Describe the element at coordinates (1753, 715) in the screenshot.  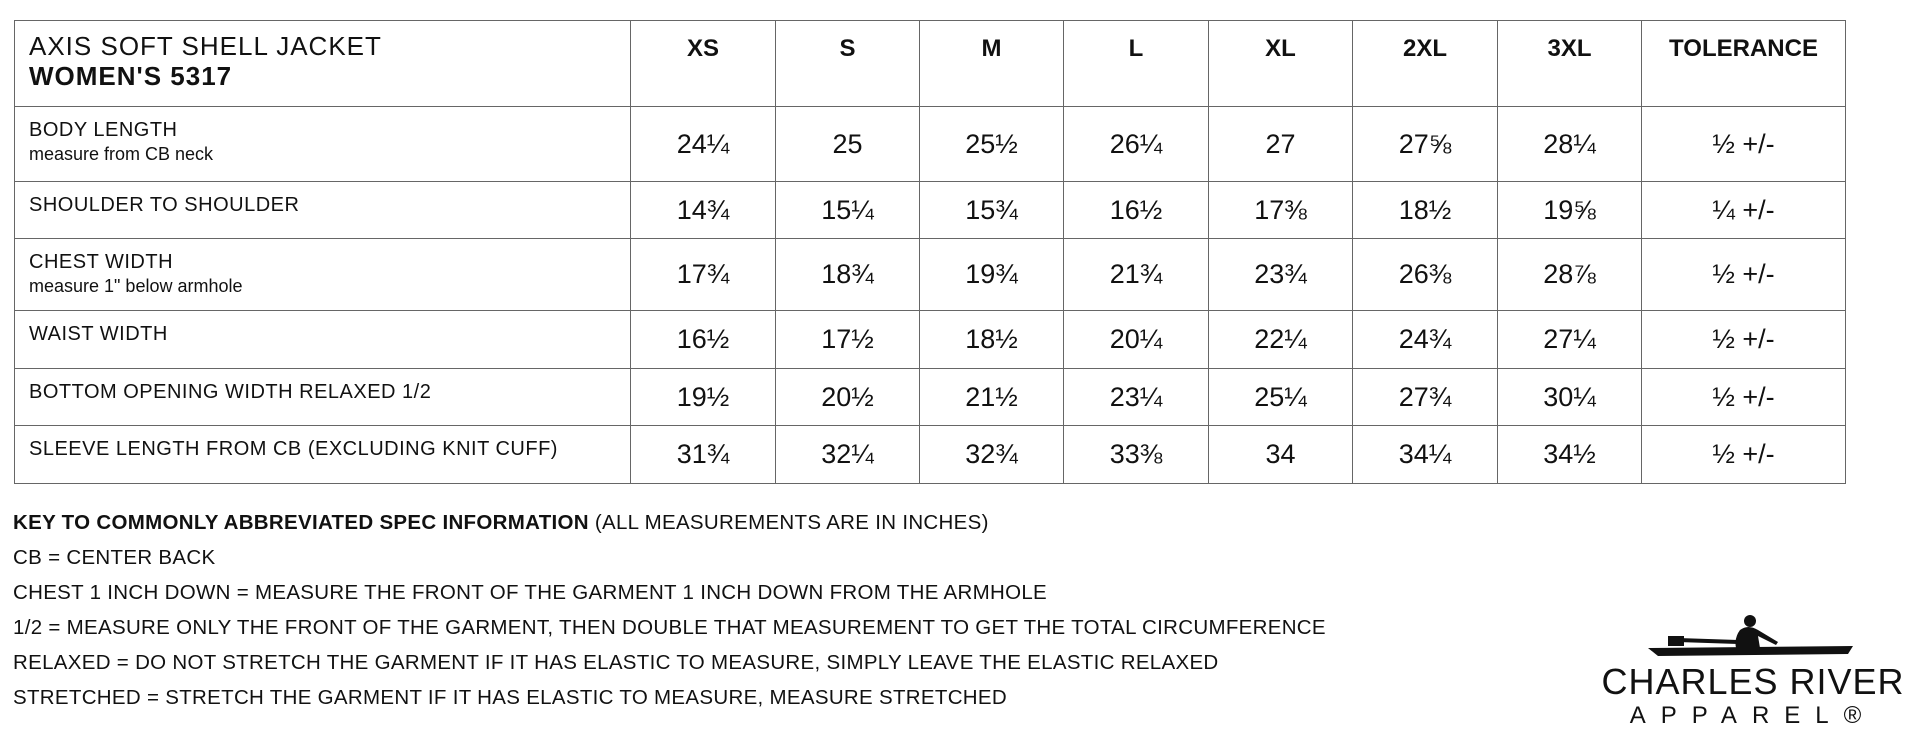
I see `logo-line2: APPAREL®` at that location.